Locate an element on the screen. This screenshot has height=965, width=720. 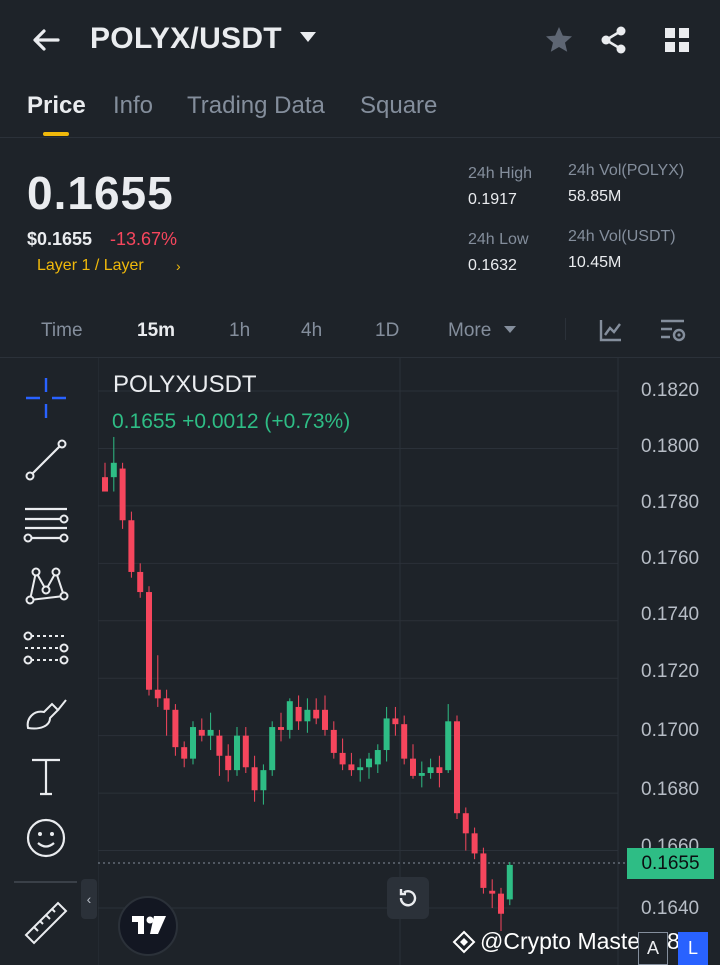
collapse-toolbar-button: ‹ is located at coordinates (89, 899).